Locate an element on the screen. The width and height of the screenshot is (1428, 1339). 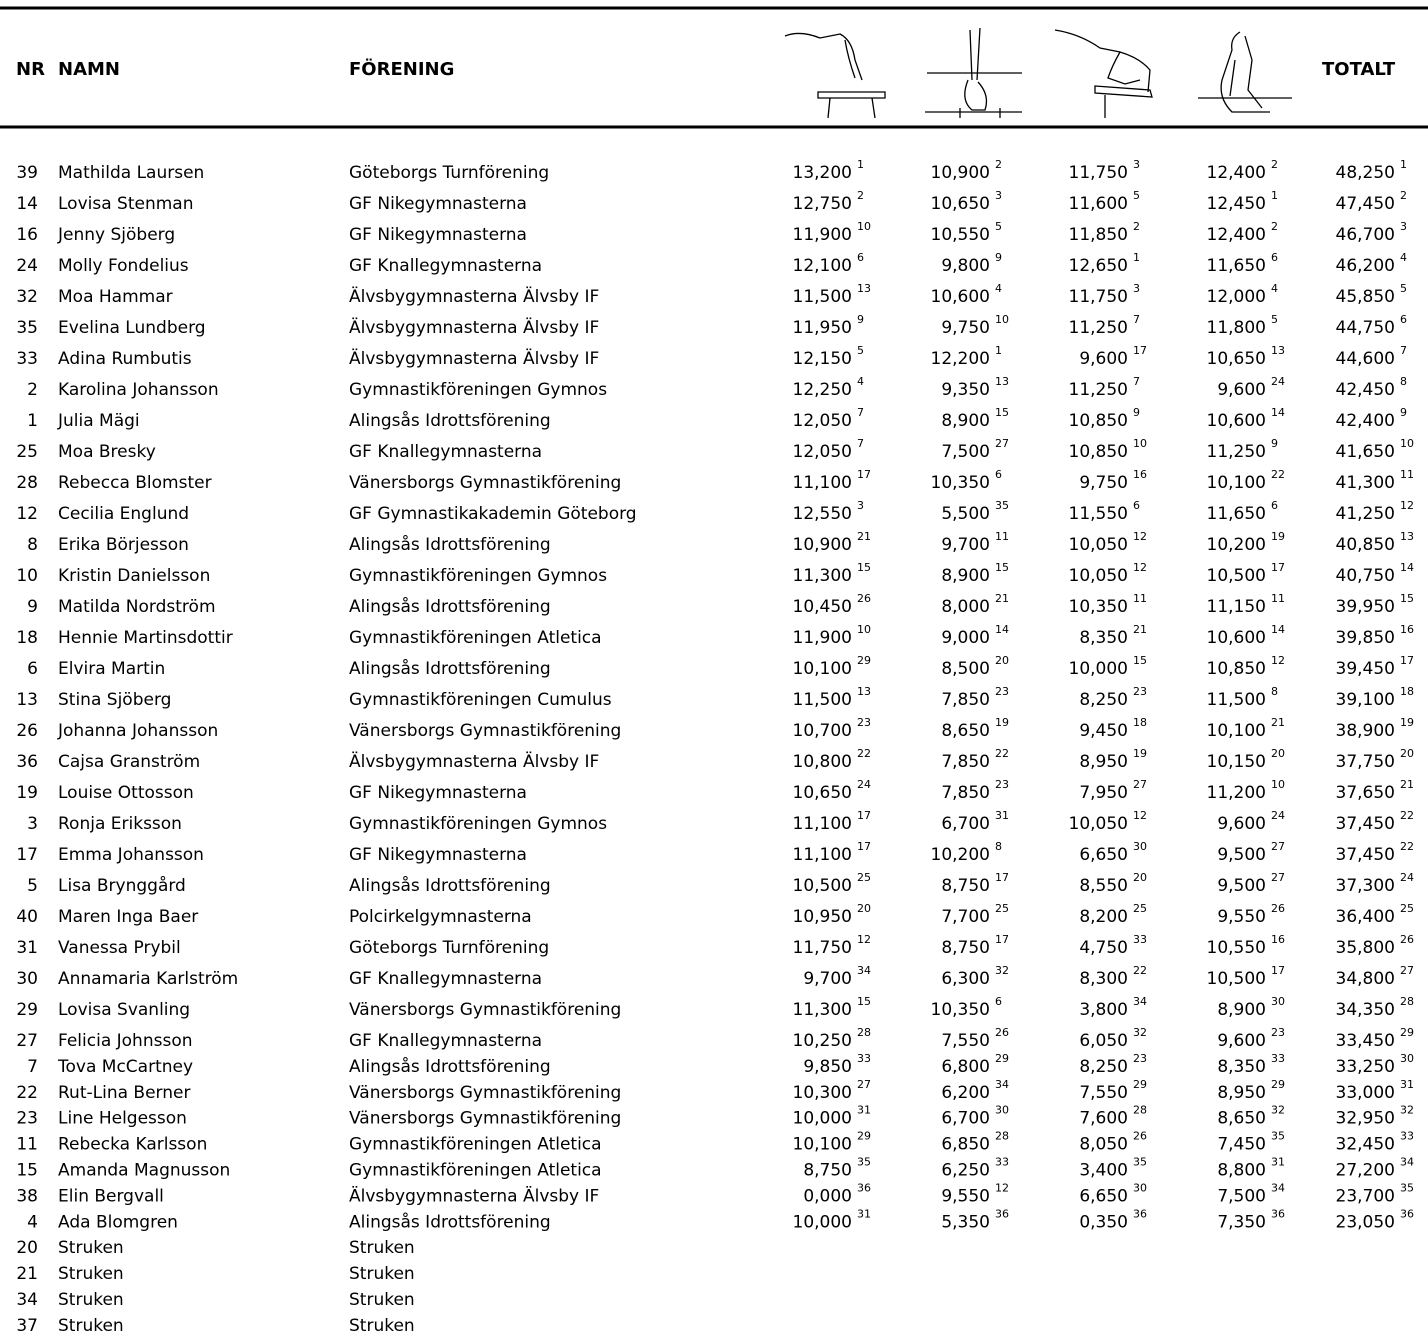
rank: 15 is located at coordinates (1002, 412).